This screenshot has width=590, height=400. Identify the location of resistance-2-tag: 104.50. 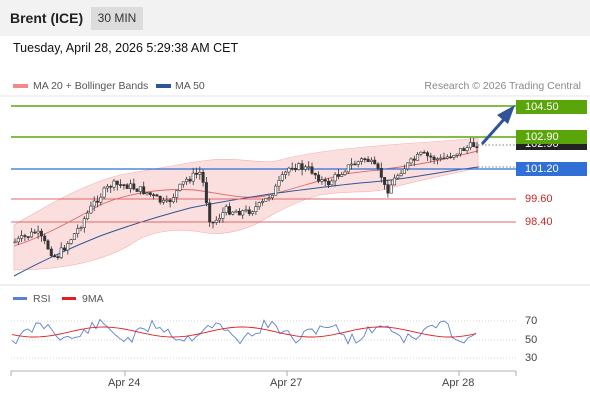
(551, 107).